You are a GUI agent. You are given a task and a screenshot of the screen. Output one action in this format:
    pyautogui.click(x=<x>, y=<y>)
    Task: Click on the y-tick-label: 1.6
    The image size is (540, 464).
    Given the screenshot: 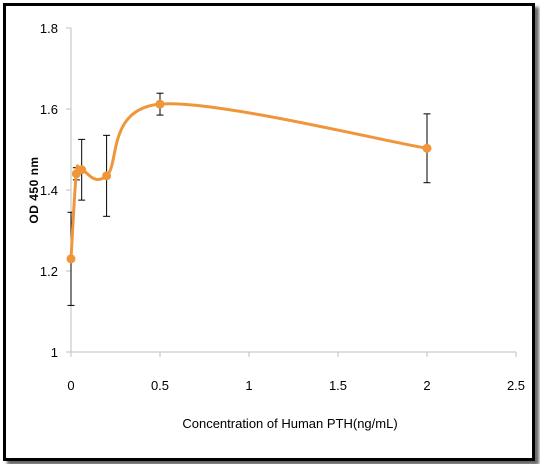 What is the action you would take?
    pyautogui.click(x=49, y=109)
    